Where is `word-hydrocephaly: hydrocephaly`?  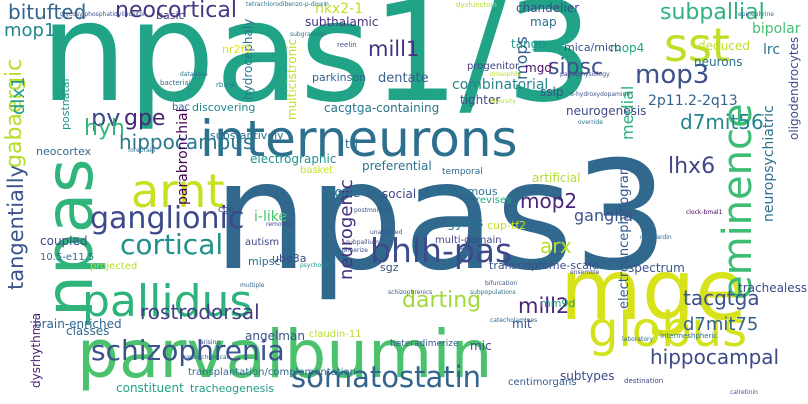 word-hydrocephaly: hydrocephaly is located at coordinates (248, 59).